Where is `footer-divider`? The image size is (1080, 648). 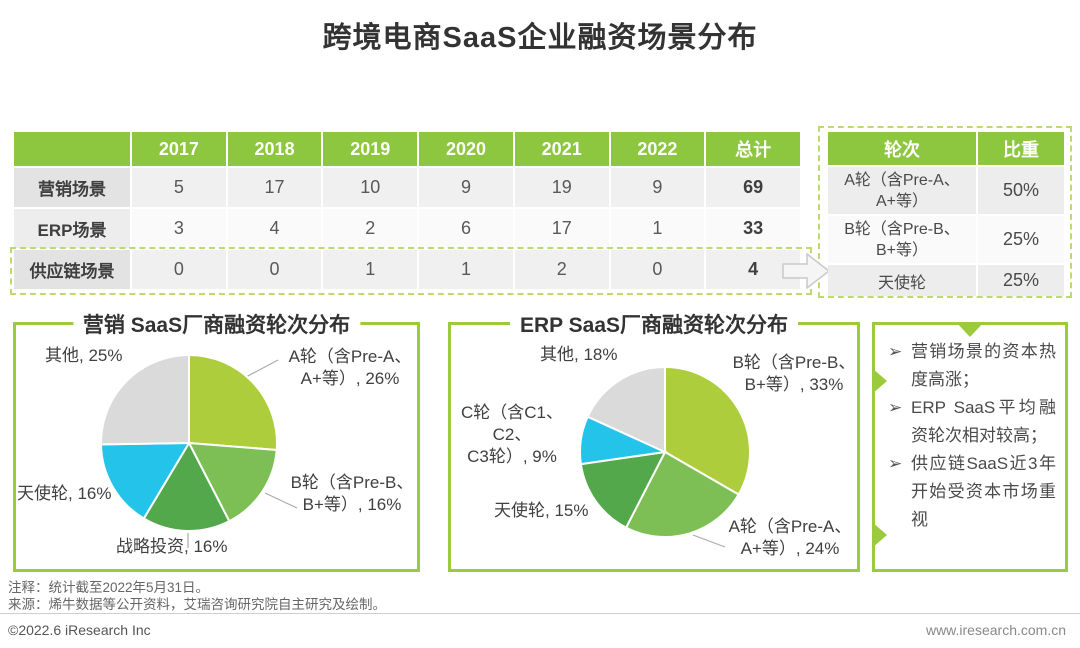 footer-divider is located at coordinates (540, 613).